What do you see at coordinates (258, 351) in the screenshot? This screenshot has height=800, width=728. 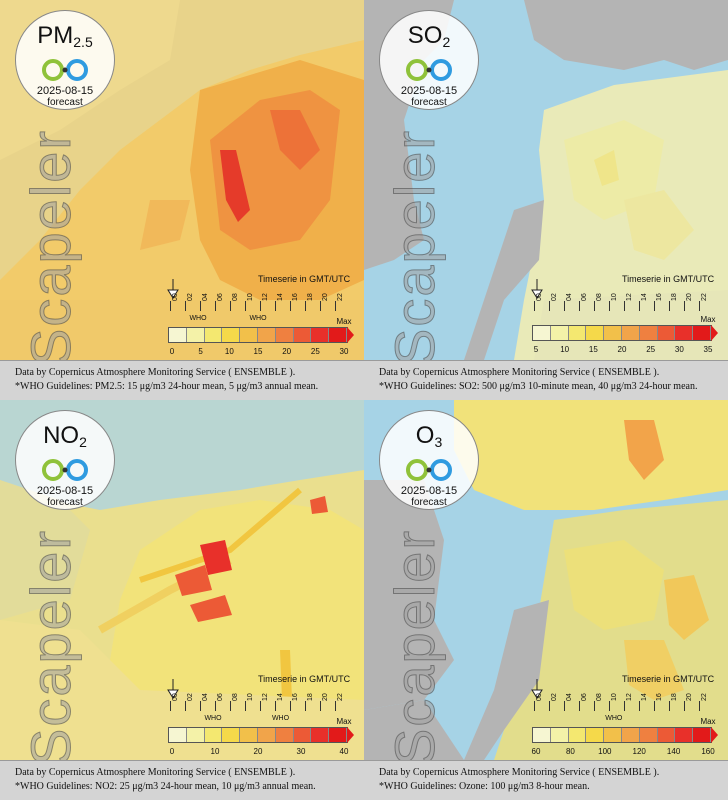 I see `scale-label: 15` at bounding box center [258, 351].